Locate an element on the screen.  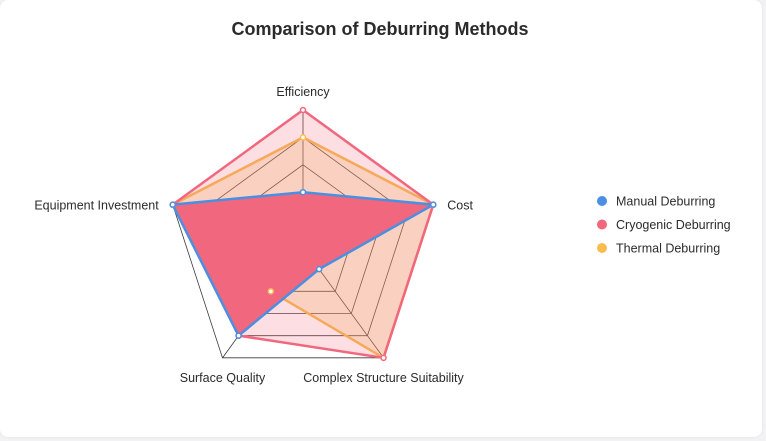
chart-title: Comparison of Deburring Methods is located at coordinates (380, 29).